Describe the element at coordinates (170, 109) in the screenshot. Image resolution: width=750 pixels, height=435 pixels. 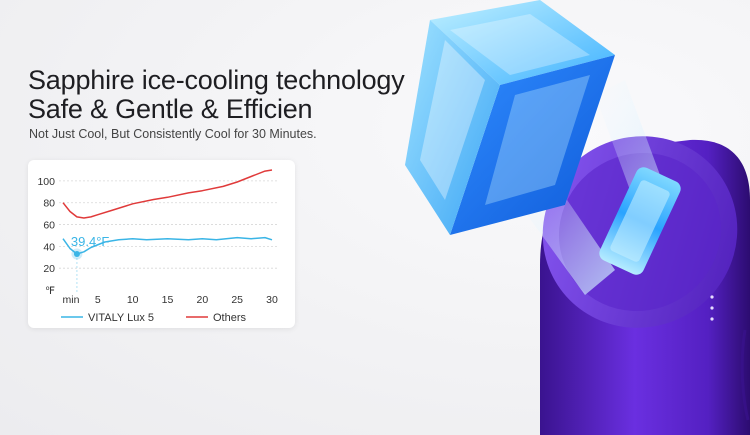
I see `headline-line-2: Safe & Gentle & Efficien` at that location.